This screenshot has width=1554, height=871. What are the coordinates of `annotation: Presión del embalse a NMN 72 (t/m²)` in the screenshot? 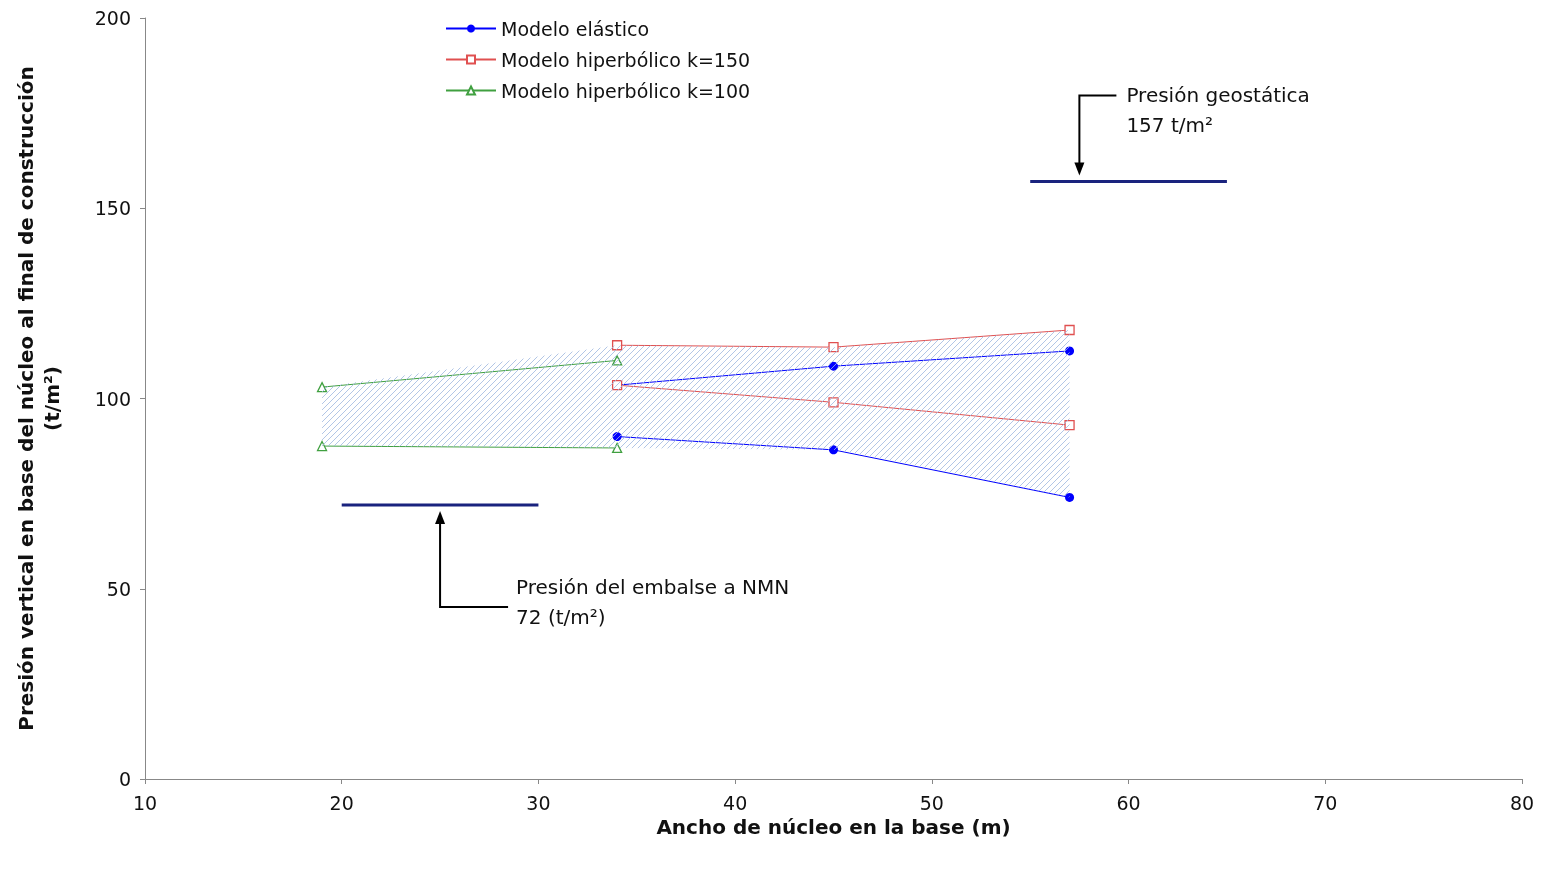 It's located at (653, 602).